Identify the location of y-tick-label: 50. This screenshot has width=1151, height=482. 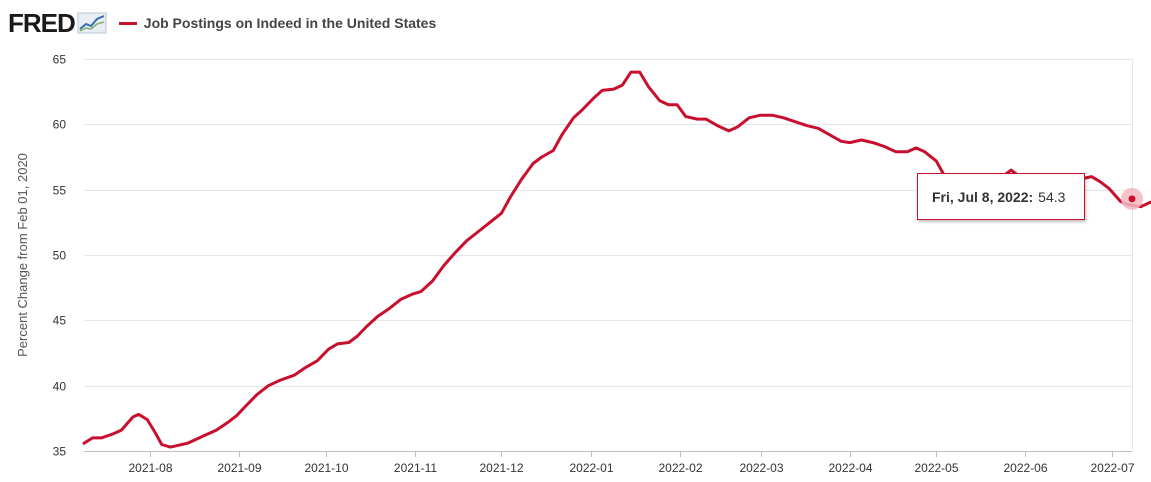
(60, 256).